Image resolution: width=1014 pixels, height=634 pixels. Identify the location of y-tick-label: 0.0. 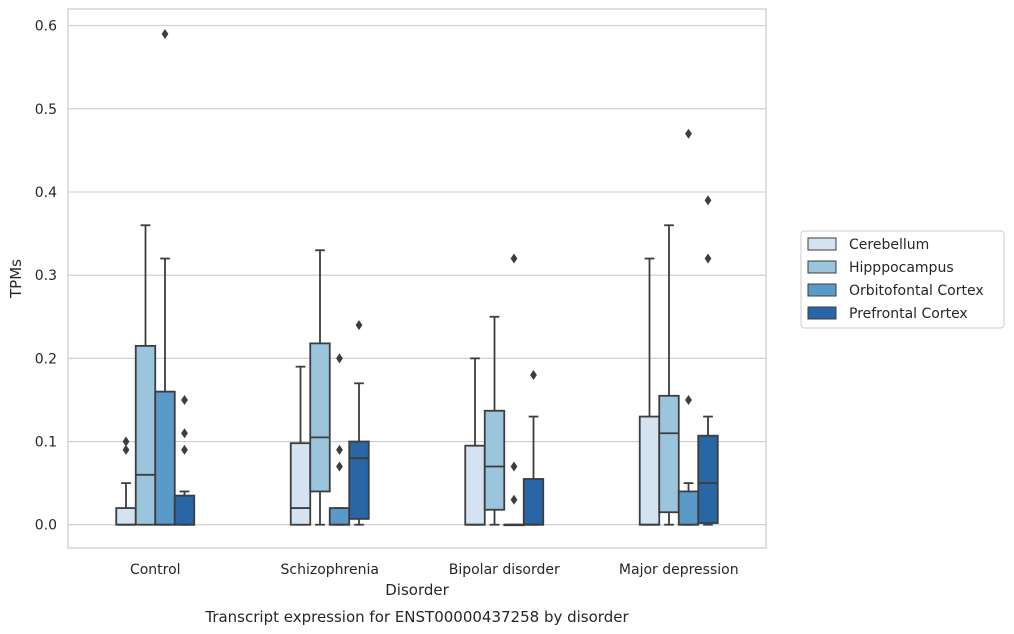
(46, 526).